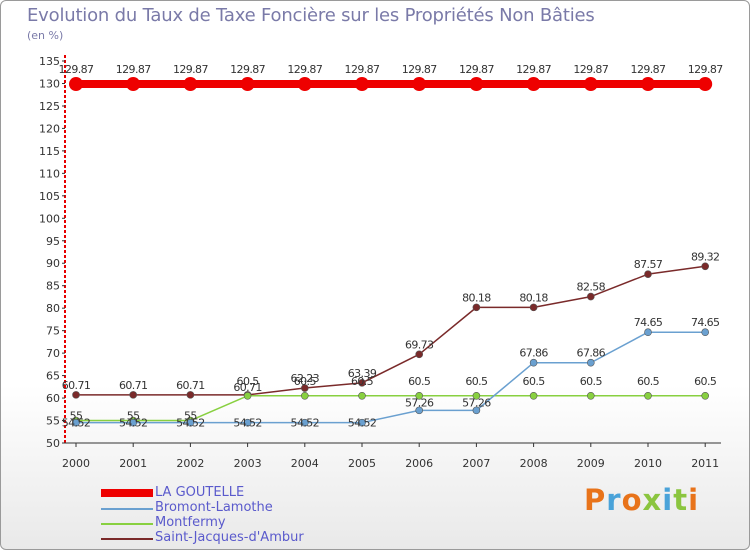 The image size is (750, 550). Describe the element at coordinates (362, 463) in the screenshot. I see `x-tick-label: 2005` at that location.